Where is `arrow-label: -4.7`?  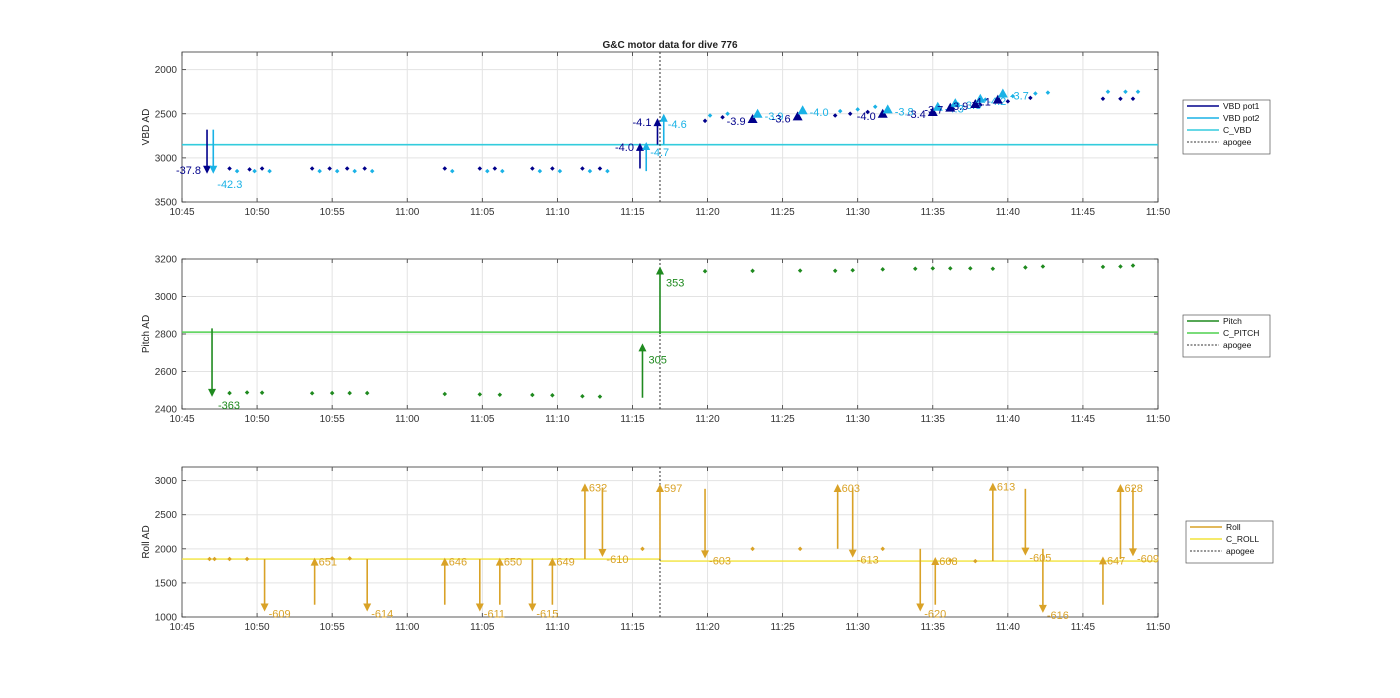 arrow-label: -4.7 is located at coordinates (659, 153).